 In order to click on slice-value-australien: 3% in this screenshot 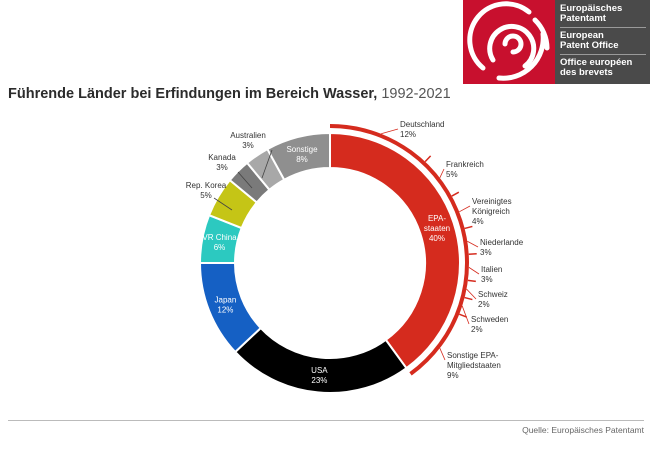, I will do `click(248, 145)`.